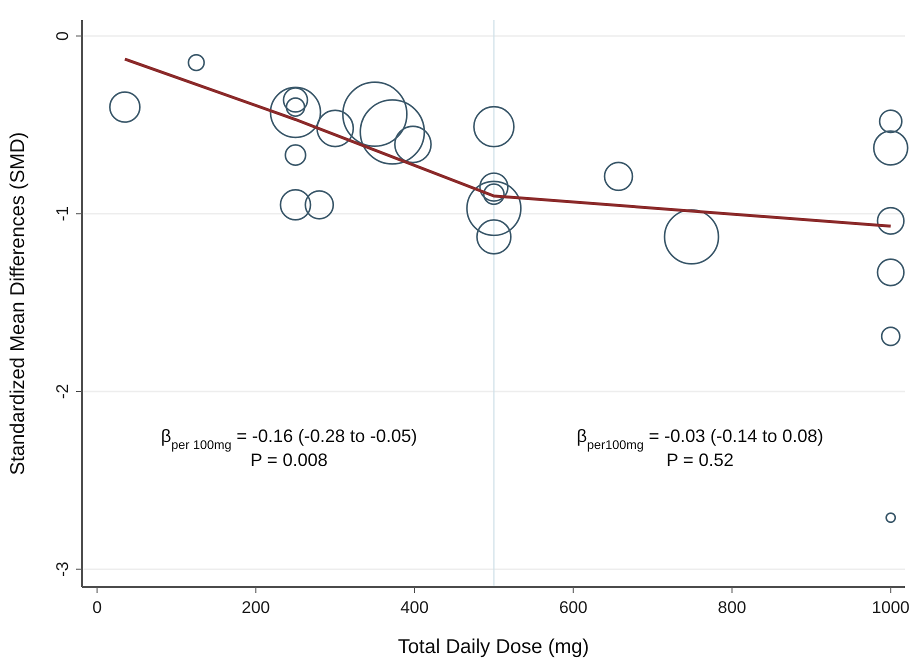 The image size is (917, 665). Describe the element at coordinates (62, 36) in the screenshot. I see `y-tick-label: 0` at that location.